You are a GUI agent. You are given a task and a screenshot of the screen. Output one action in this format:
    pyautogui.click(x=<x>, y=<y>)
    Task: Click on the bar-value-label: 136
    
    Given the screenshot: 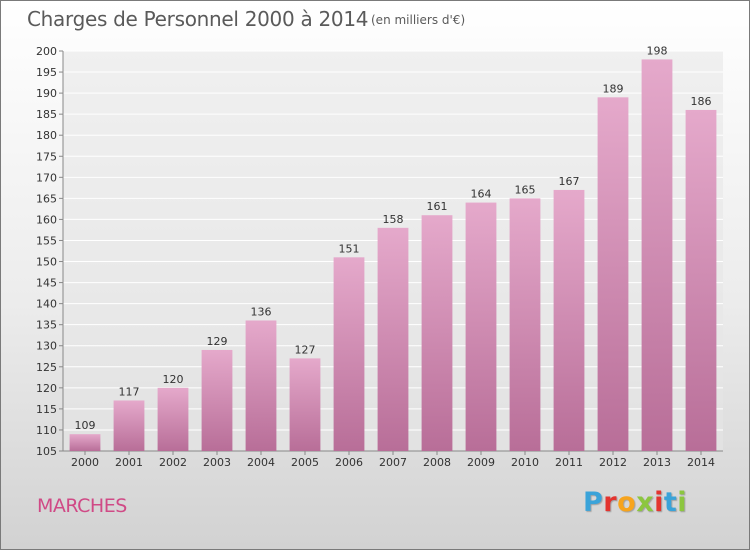 What is the action you would take?
    pyautogui.click(x=261, y=311)
    